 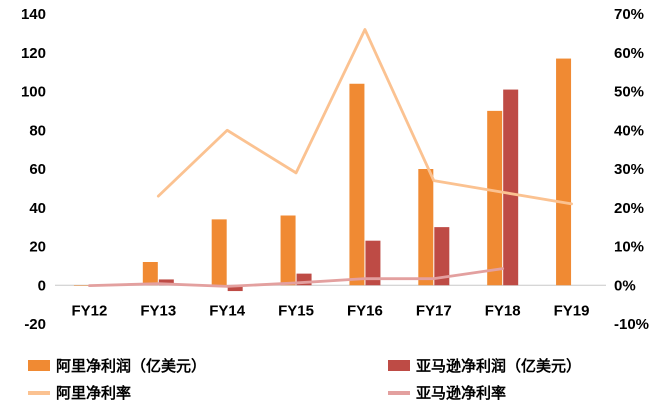 What do you see at coordinates (499, 366) in the screenshot?
I see `legend-label-amazon-net-profit: 亚马逊净利润（亿美元）` at bounding box center [499, 366].